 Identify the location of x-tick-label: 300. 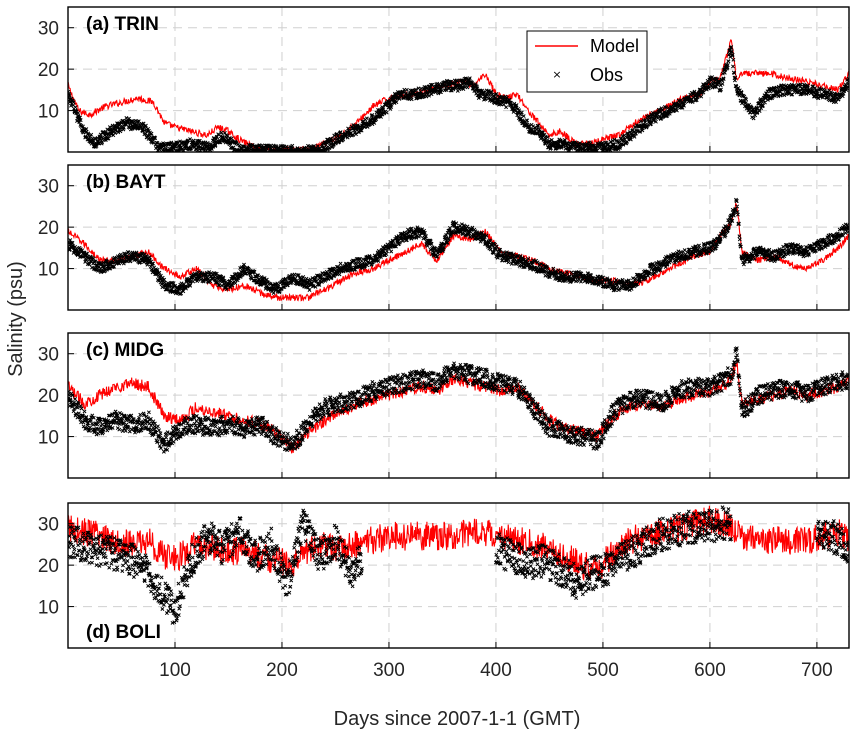
(389, 670).